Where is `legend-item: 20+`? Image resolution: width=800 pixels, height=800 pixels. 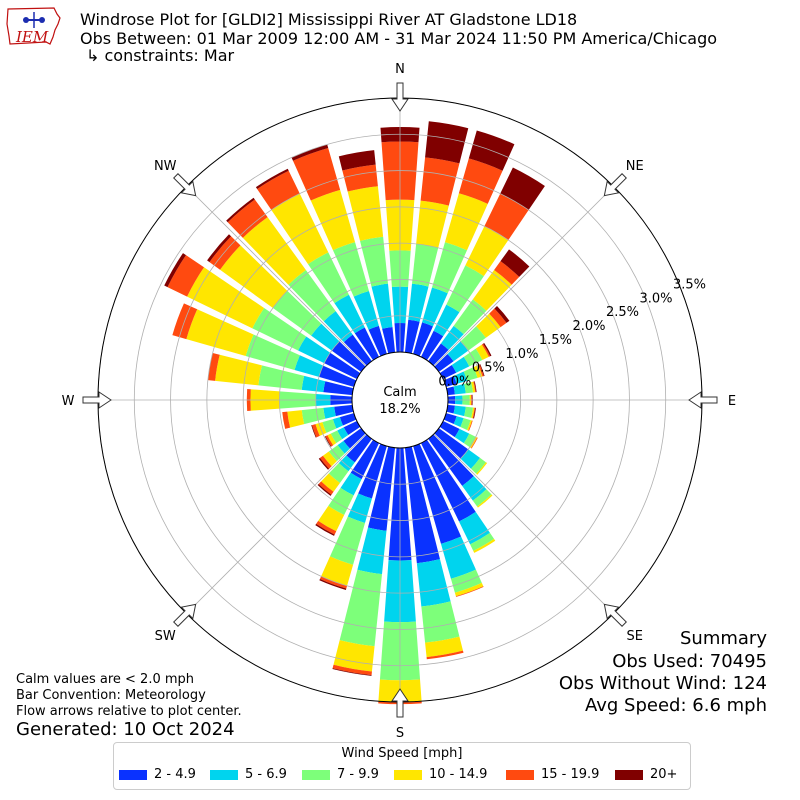 legend-item: 20+ is located at coordinates (646, 775).